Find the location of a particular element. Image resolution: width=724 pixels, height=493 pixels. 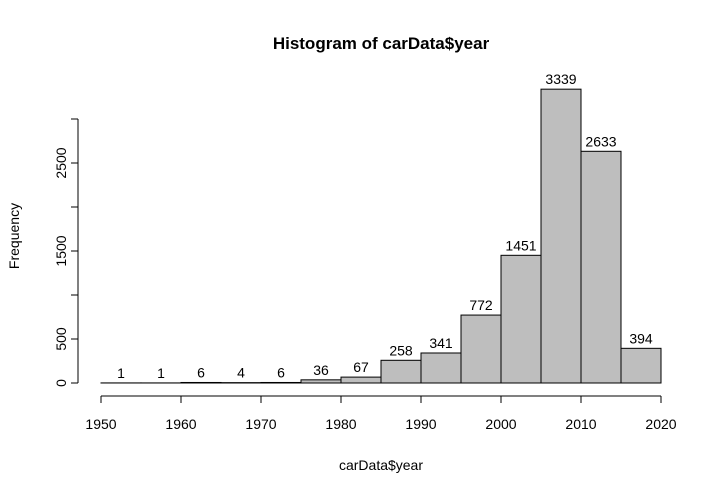

x-tick-label: 1950 is located at coordinates (100, 424).